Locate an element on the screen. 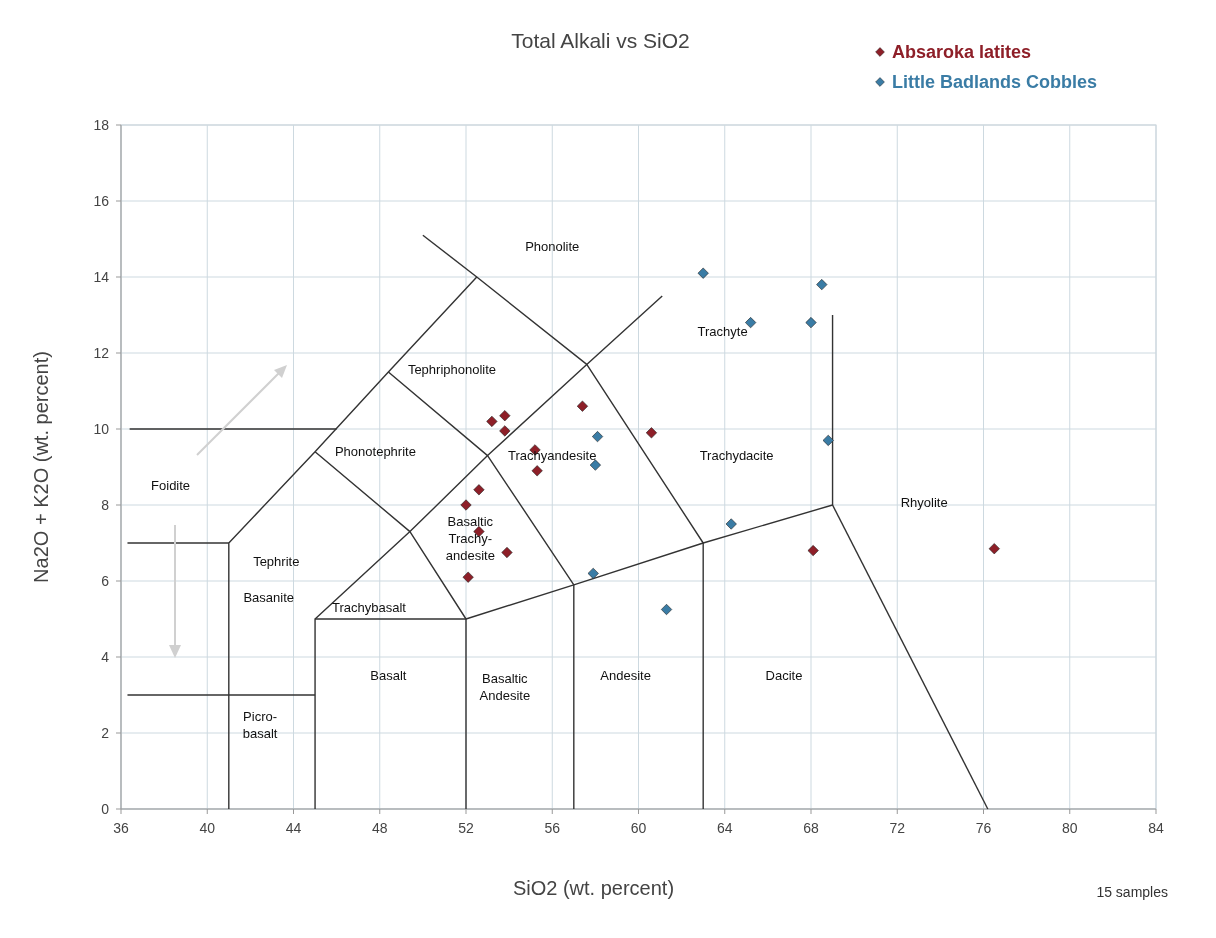  y-tick-label: 16 is located at coordinates (101, 201).